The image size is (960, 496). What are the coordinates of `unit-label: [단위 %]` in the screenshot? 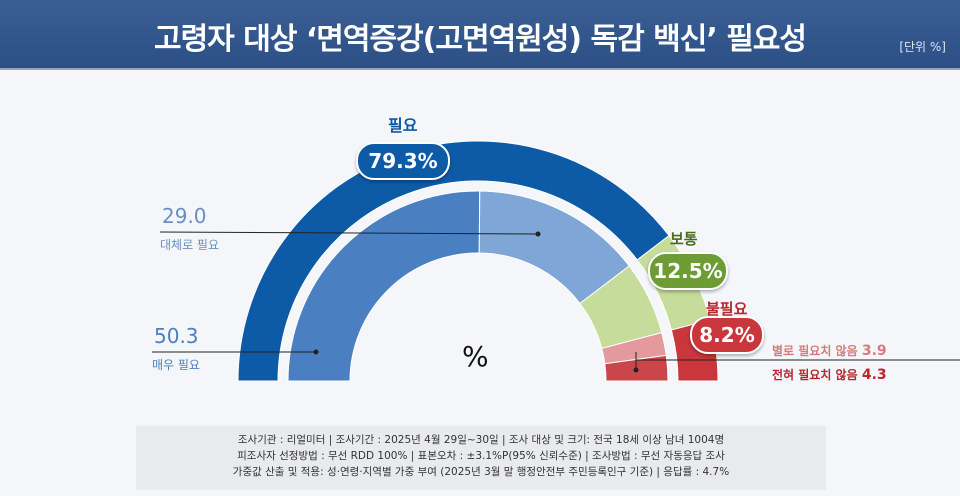 It's located at (922, 47).